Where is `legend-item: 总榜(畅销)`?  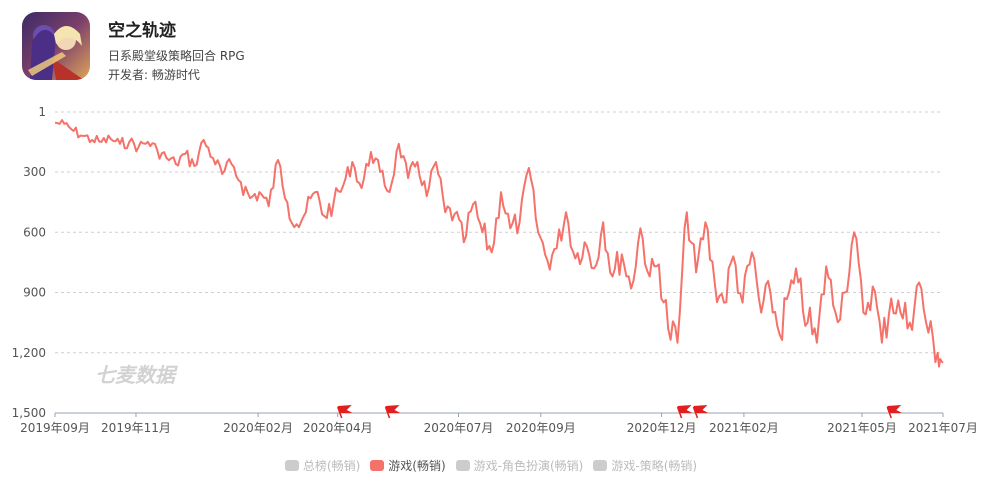
legend-item: 总榜(畅销) is located at coordinates (322, 465).